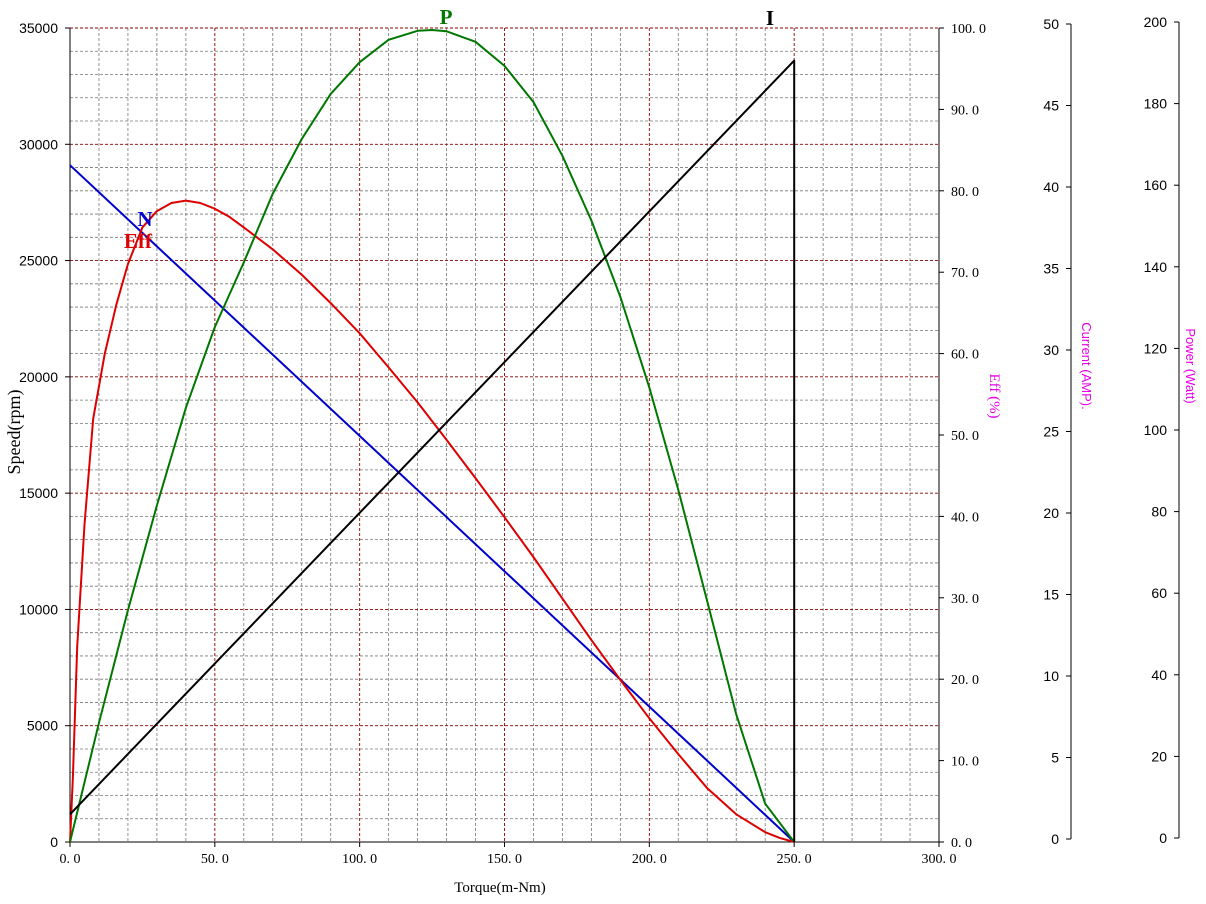 This screenshot has width=1206, height=904. I want to click on power-axis-title: Power (Watt), so click(1190, 365).